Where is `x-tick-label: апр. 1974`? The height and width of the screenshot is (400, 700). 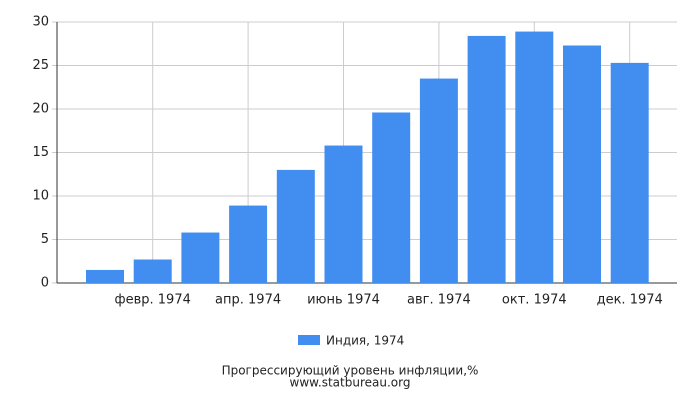
x-tick-label: апр. 1974 is located at coordinates (248, 300).